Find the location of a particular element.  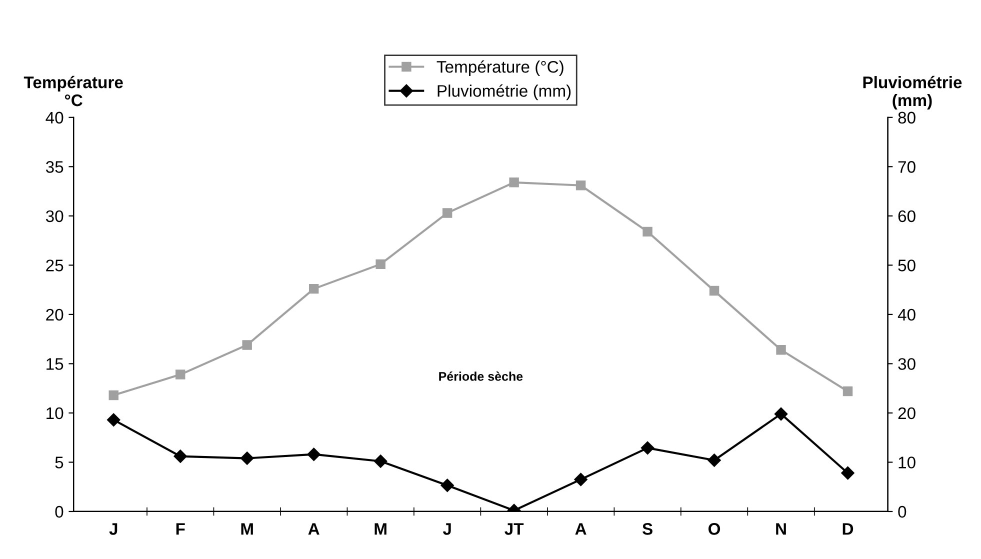

y-tick-label: 40 is located at coordinates (55, 118).